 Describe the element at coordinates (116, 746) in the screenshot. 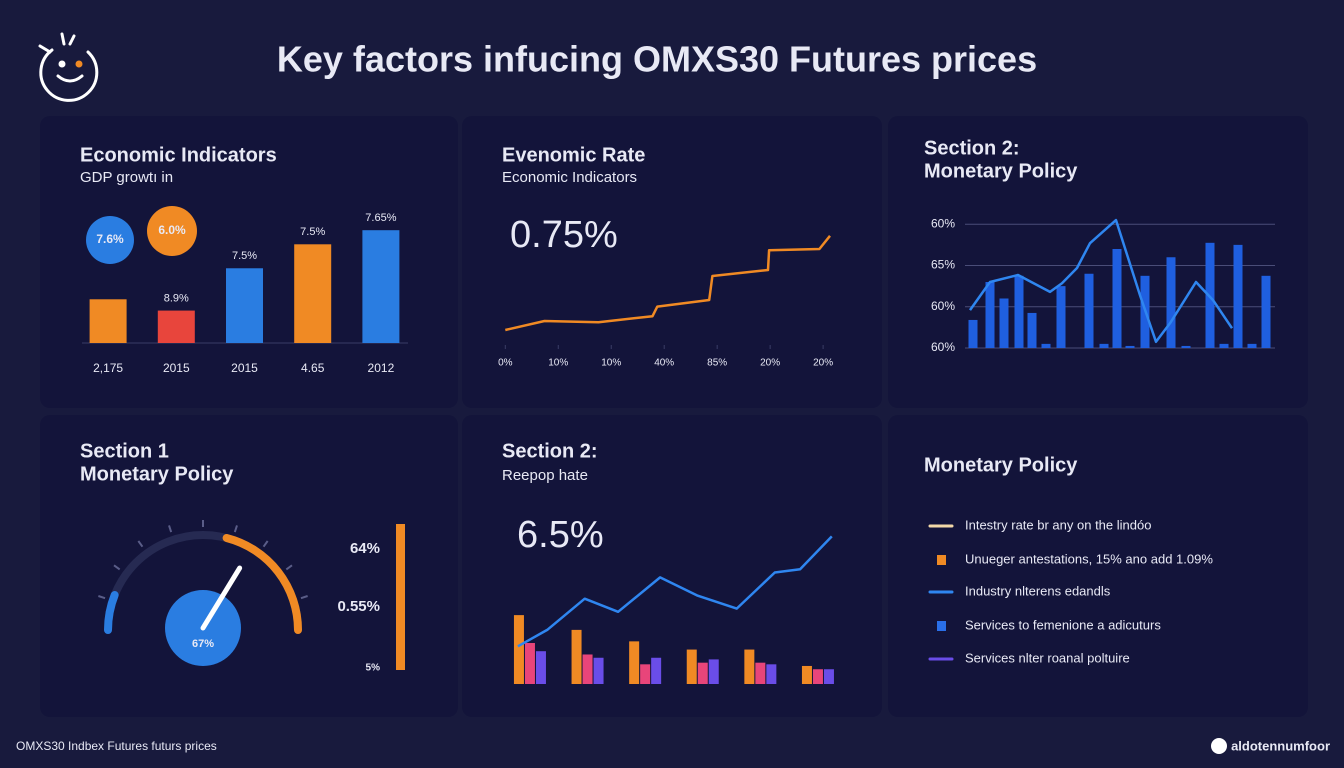

I see `footer-left: OMXS30 Indbex Futures futurs prices` at that location.